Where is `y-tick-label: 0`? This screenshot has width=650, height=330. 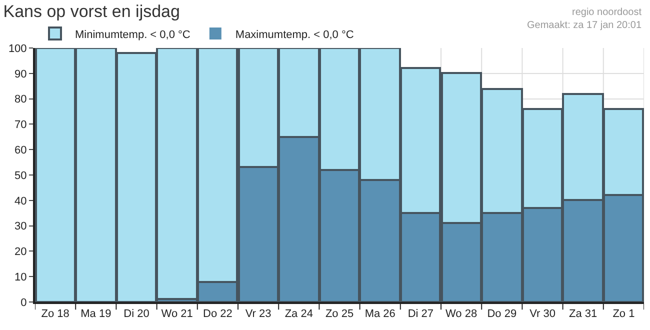 y-tick-label: 0 is located at coordinates (23, 302).